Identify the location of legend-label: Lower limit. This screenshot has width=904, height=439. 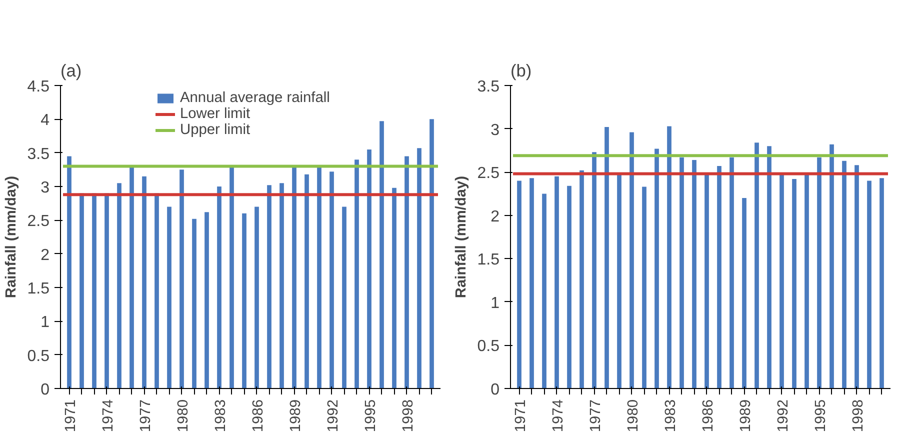
(215, 114).